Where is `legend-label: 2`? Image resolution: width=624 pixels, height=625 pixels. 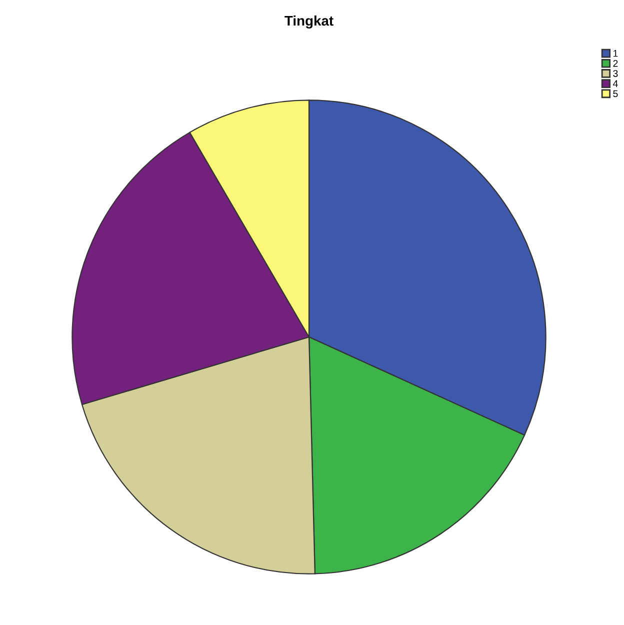
legend-label: 2 is located at coordinates (615, 63).